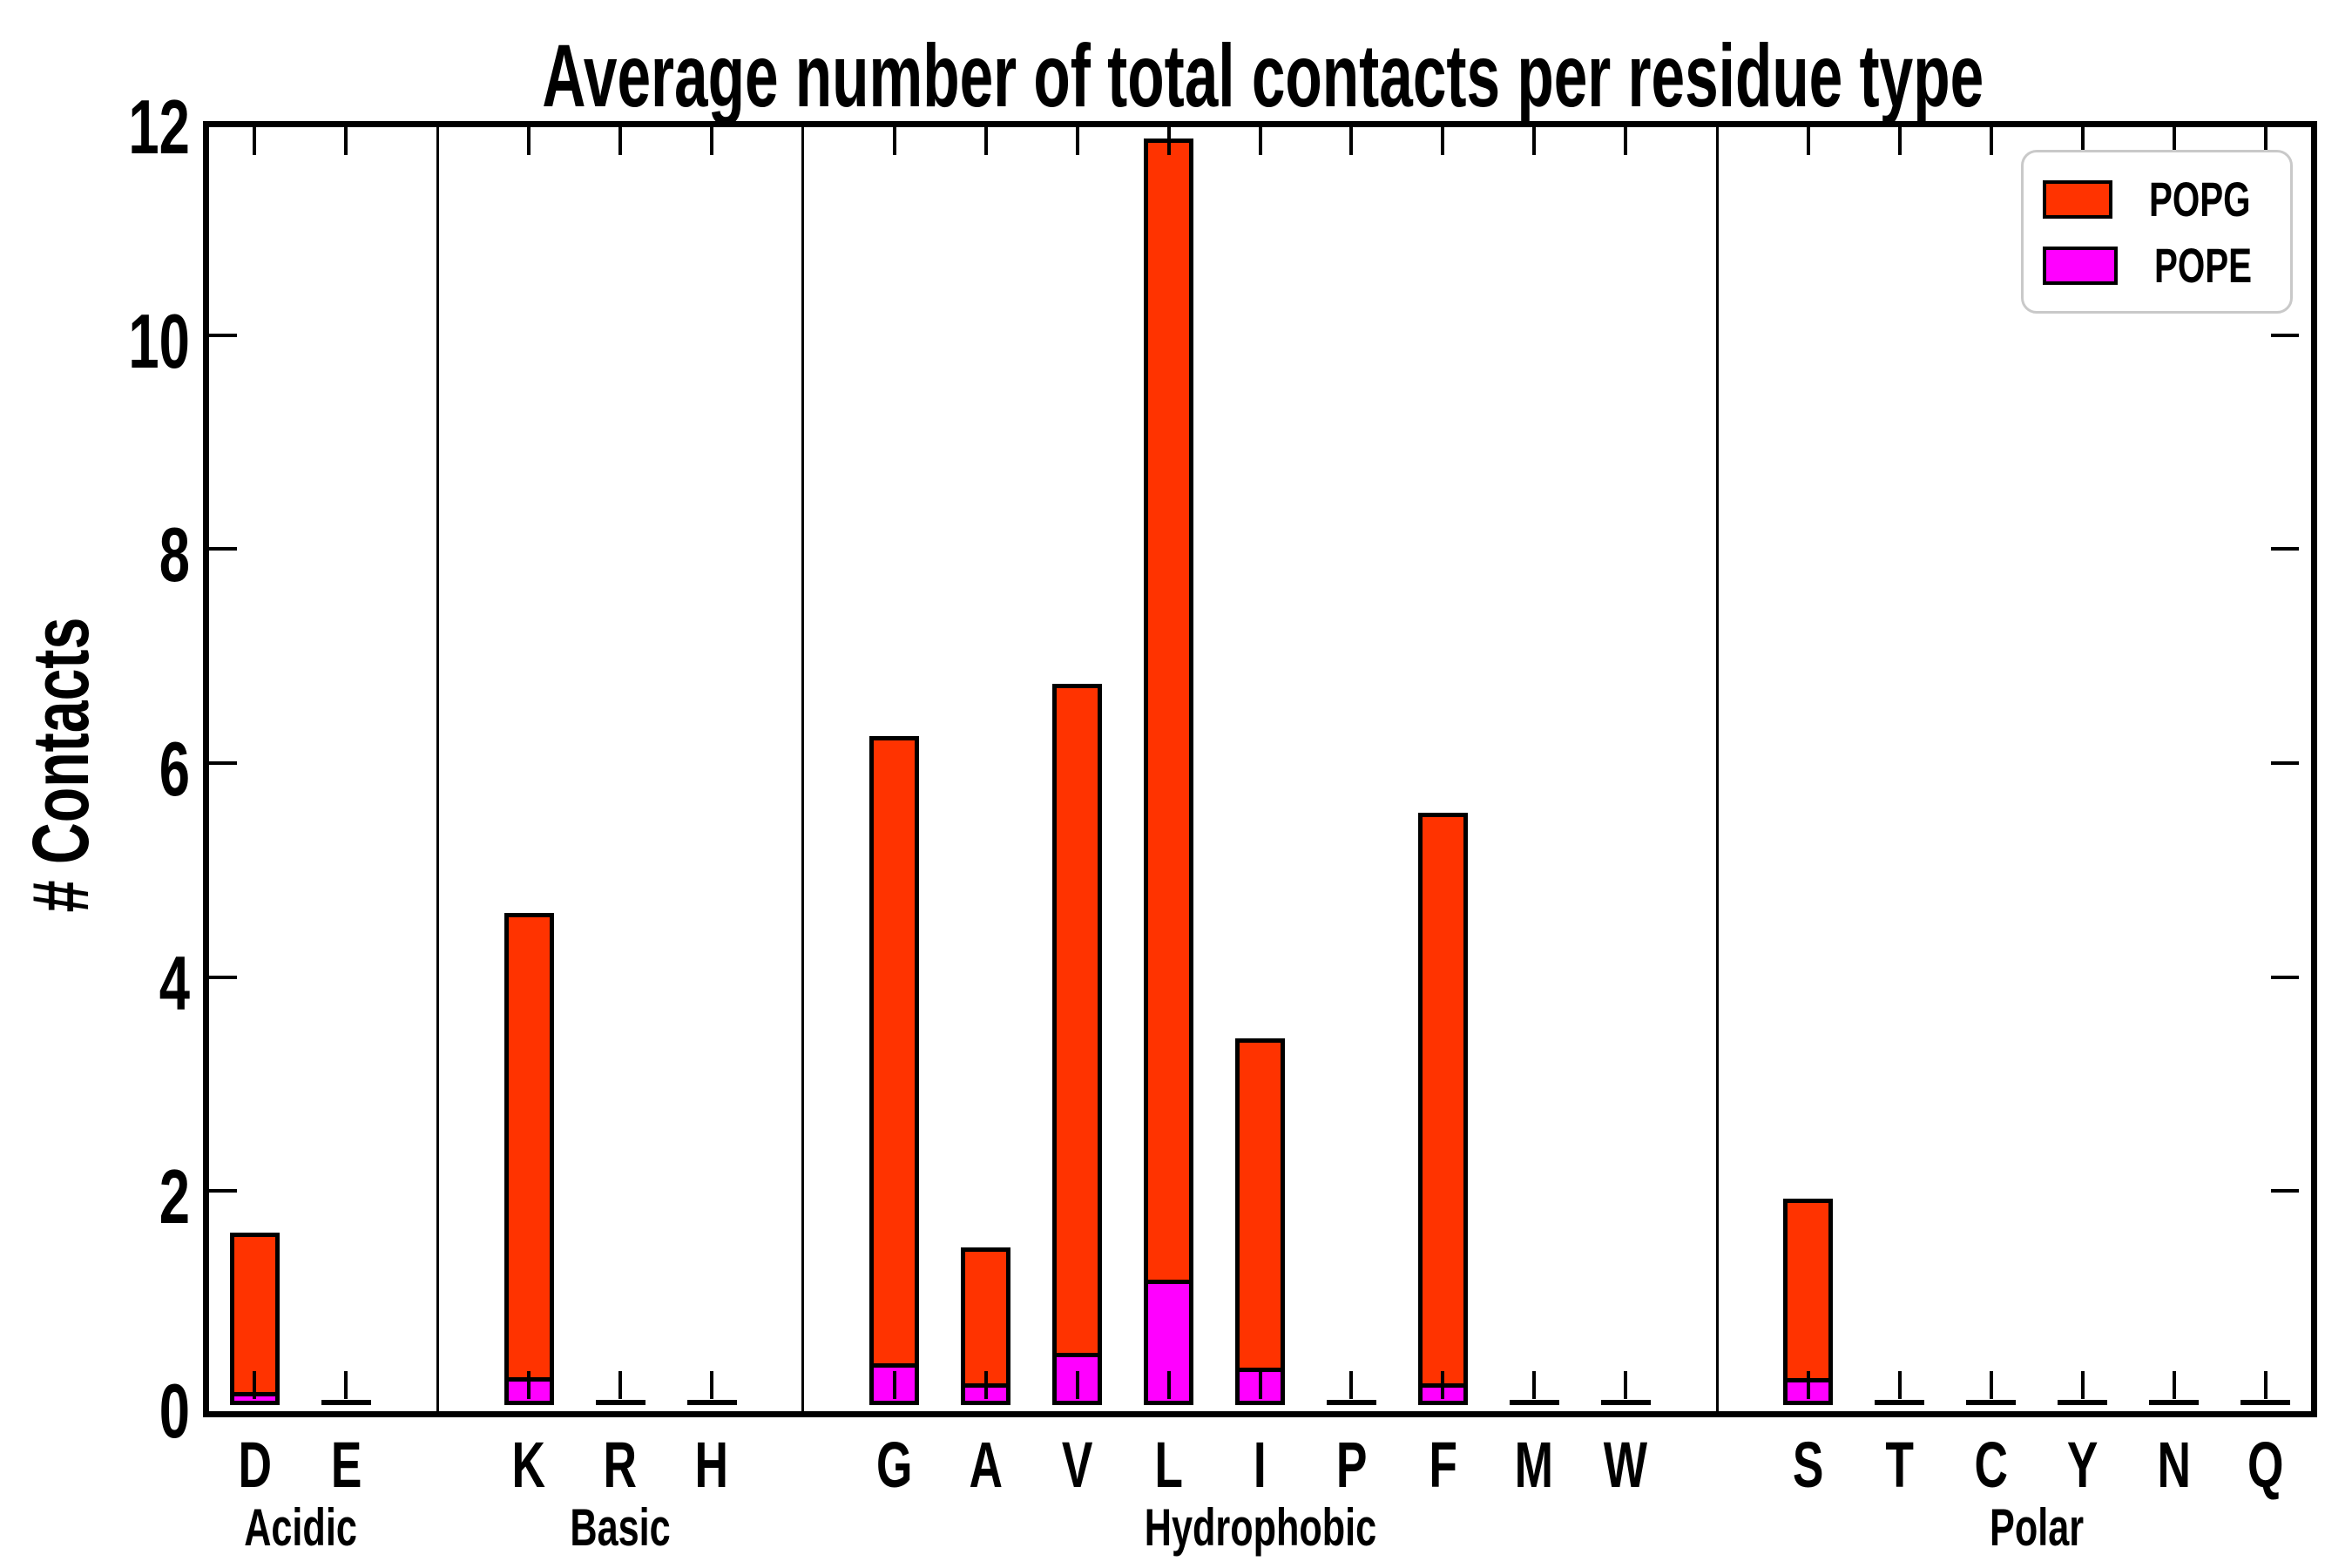 The height and width of the screenshot is (1568, 2352). Describe the element at coordinates (1077, 1385) in the screenshot. I see `x-tick-bottom-V` at that location.